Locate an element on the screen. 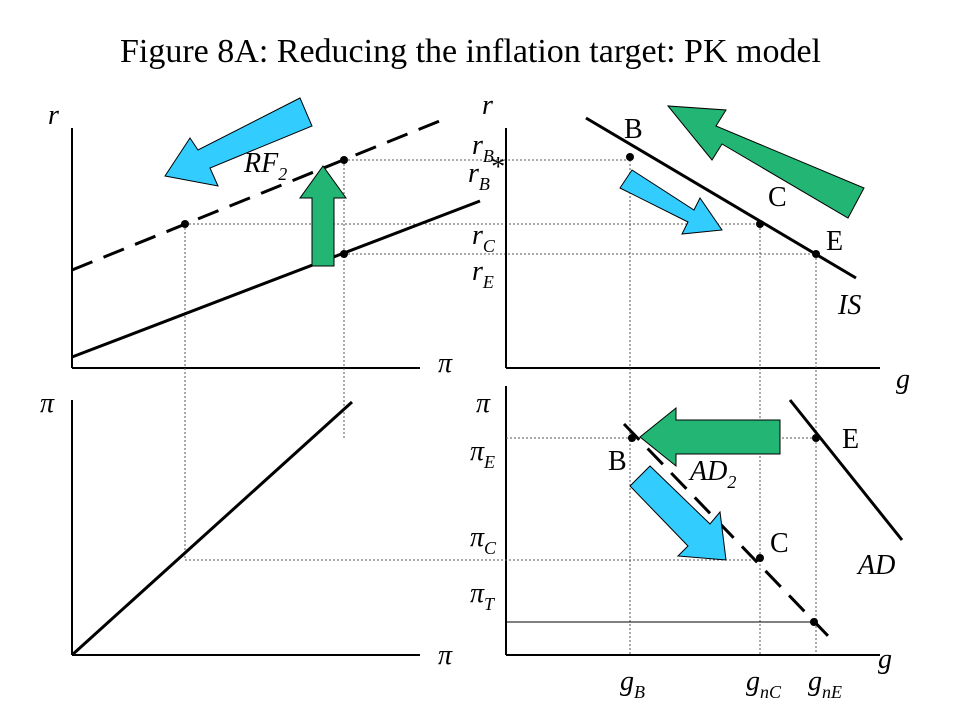 The height and width of the screenshot is (720, 960). label-top-C: C is located at coordinates (777, 197).